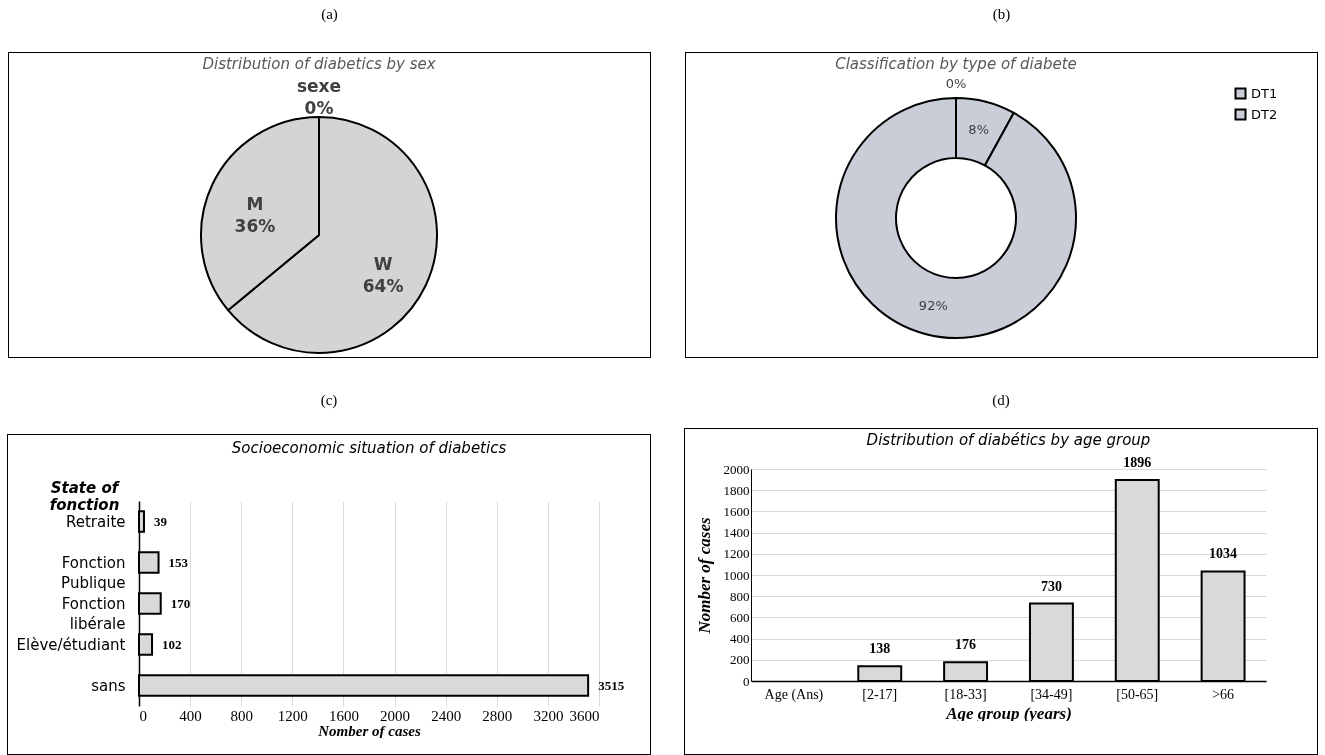 The width and height of the screenshot is (1325, 755). Describe the element at coordinates (329, 14) in the screenshot. I see `text: (a)` at that location.